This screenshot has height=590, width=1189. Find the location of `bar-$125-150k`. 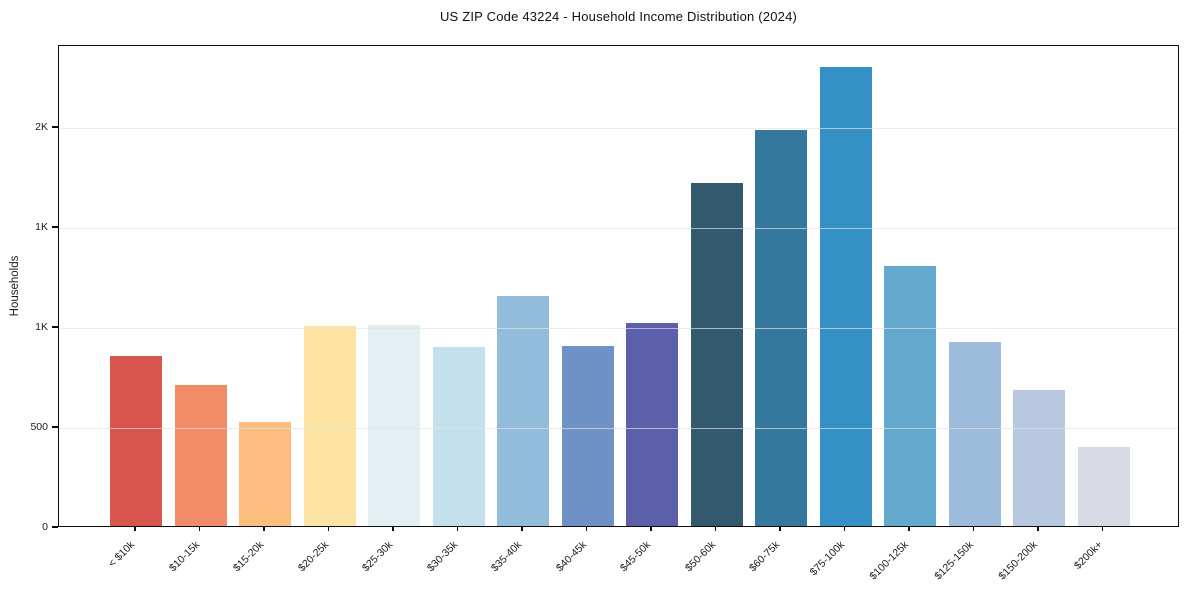

bar-$125-150k is located at coordinates (974, 434).